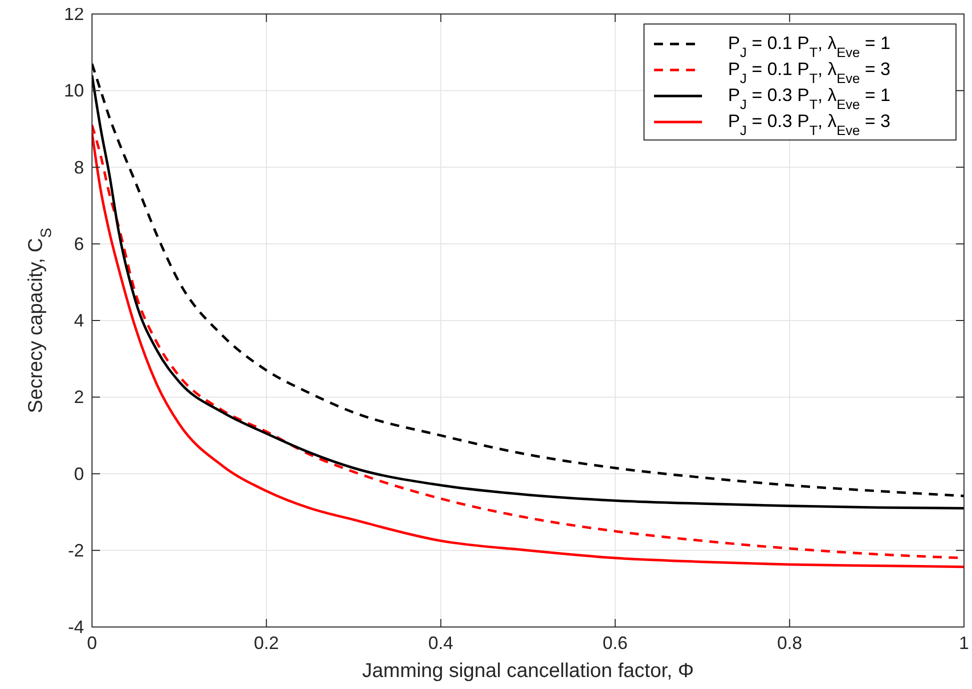 Image resolution: width=972 pixels, height=689 pixels. Describe the element at coordinates (266, 643) in the screenshot. I see `x-tick-label: 0.2` at that location.